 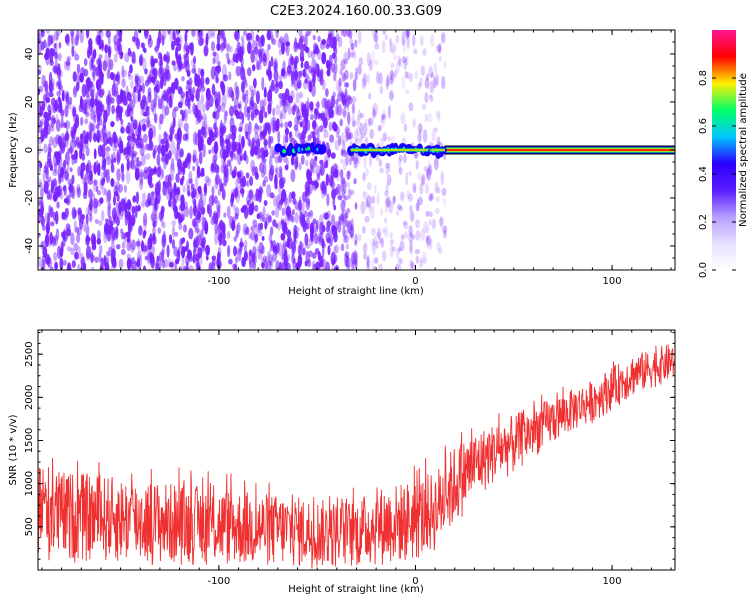 What do you see at coordinates (29, 440) in the screenshot?
I see `snr-y-tick-label: 1500` at bounding box center [29, 440].